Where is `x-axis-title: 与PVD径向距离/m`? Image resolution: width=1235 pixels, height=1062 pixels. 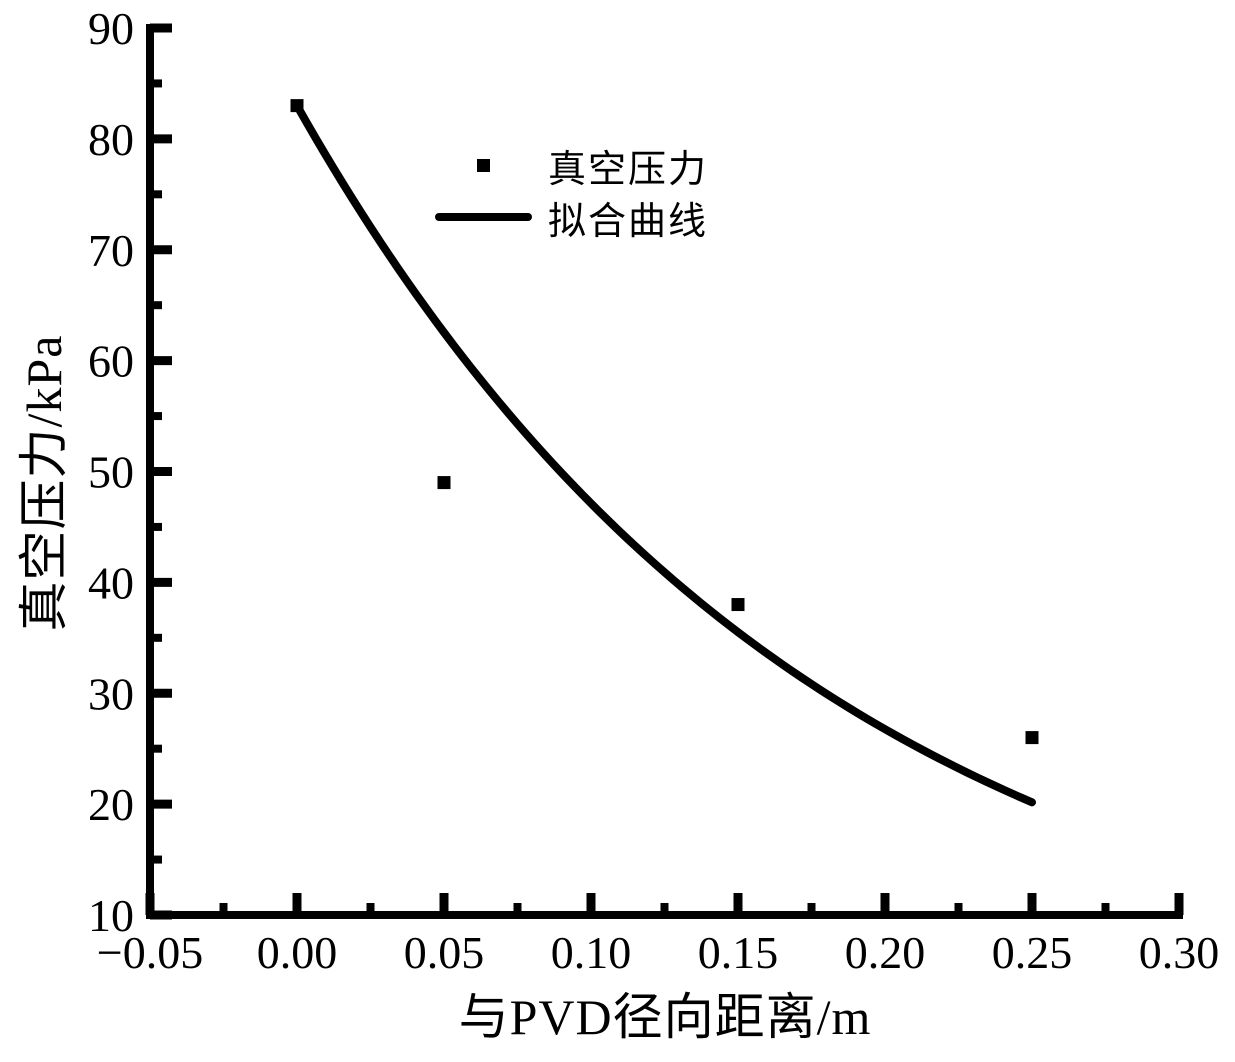
x-axis-title: 与PVD径向距离/m is located at coordinates (665, 1017).